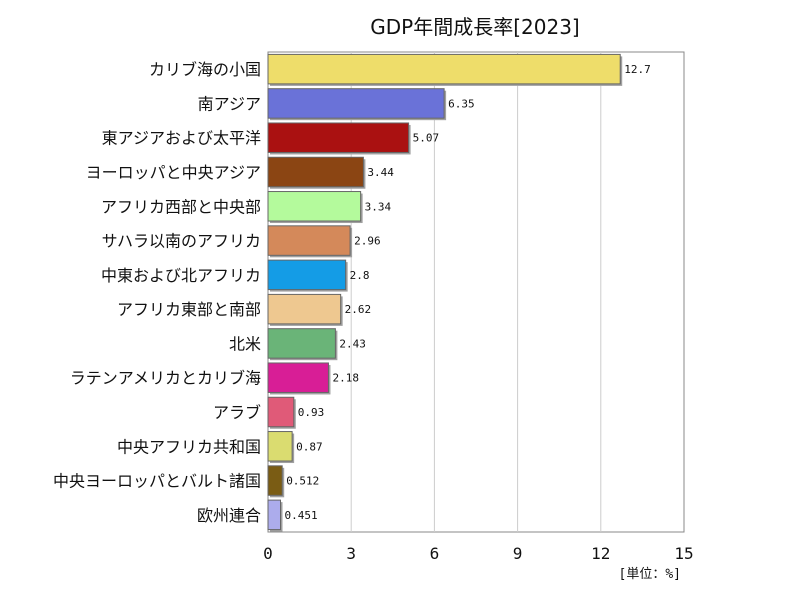 This screenshot has height=600, width=800. What do you see at coordinates (351, 553) in the screenshot?
I see `x-tick-label: 3` at bounding box center [351, 553].